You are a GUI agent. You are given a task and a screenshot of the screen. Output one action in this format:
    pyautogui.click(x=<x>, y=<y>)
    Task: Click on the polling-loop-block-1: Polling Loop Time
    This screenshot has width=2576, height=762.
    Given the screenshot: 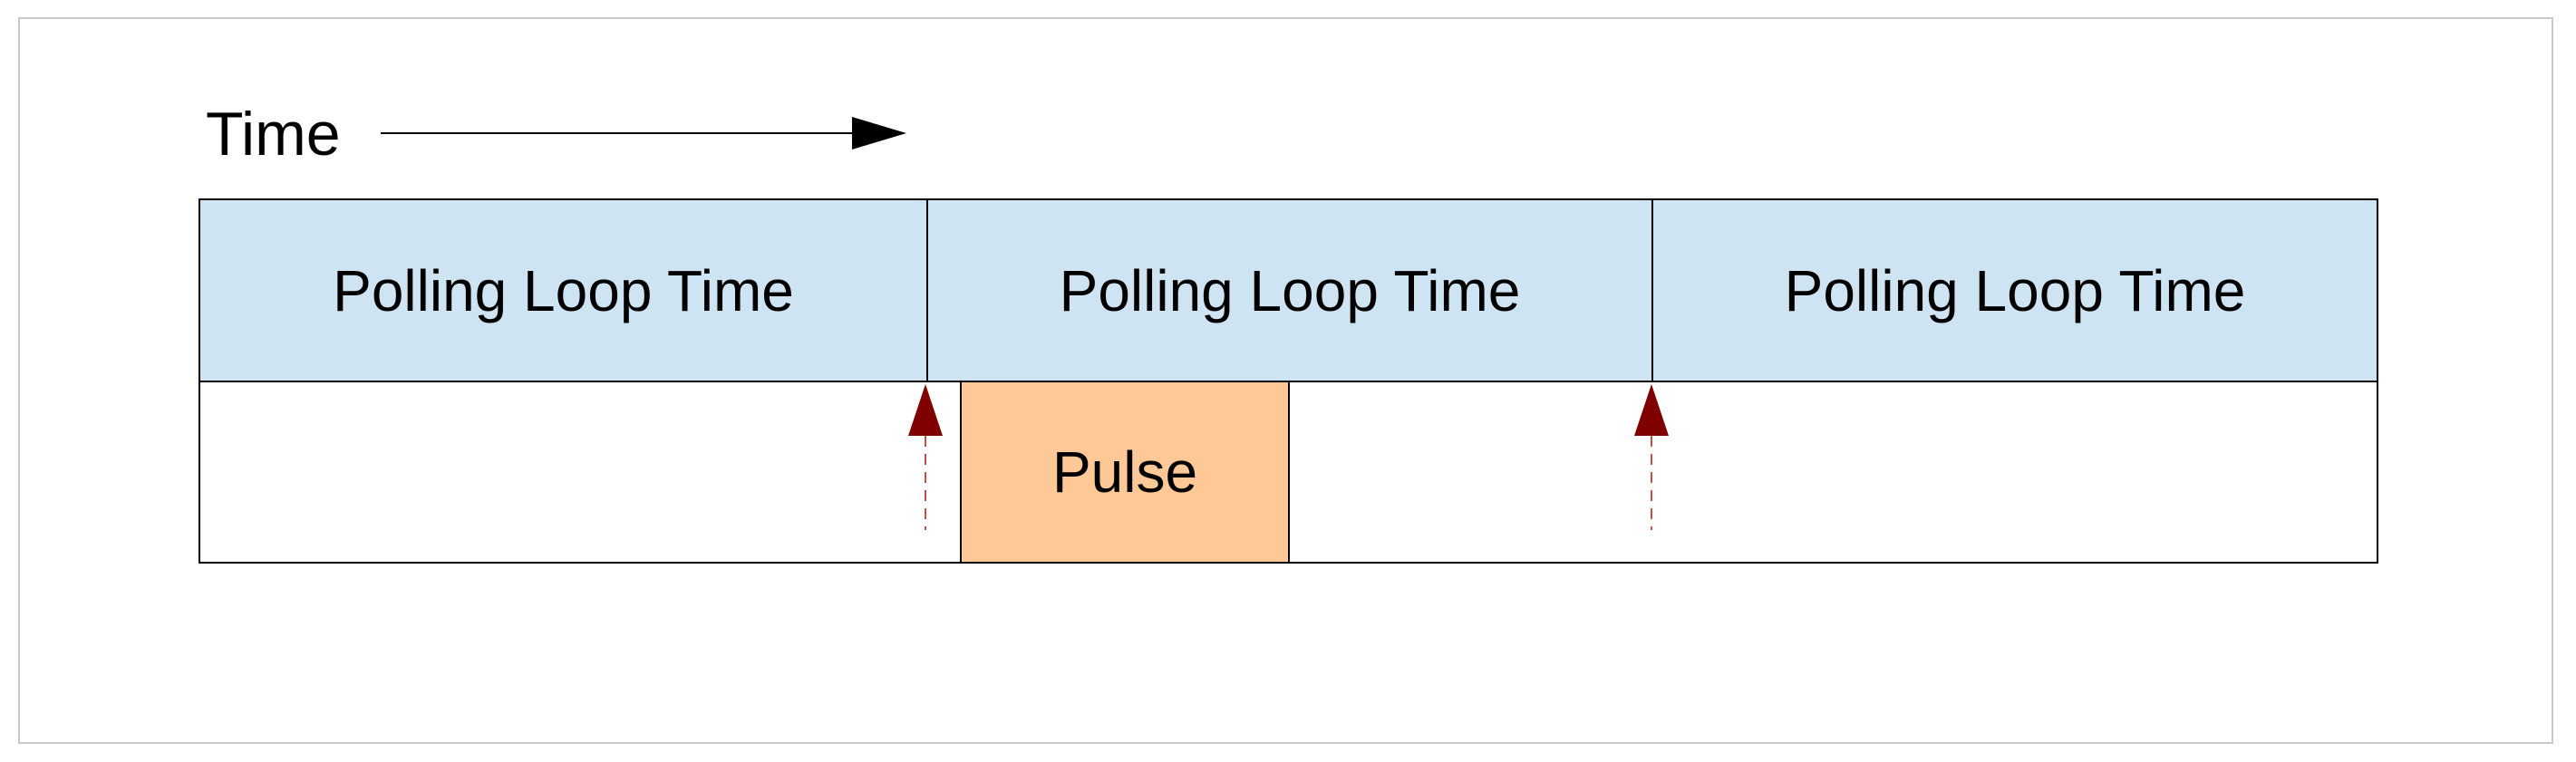 What is the action you would take?
    pyautogui.click(x=563, y=290)
    